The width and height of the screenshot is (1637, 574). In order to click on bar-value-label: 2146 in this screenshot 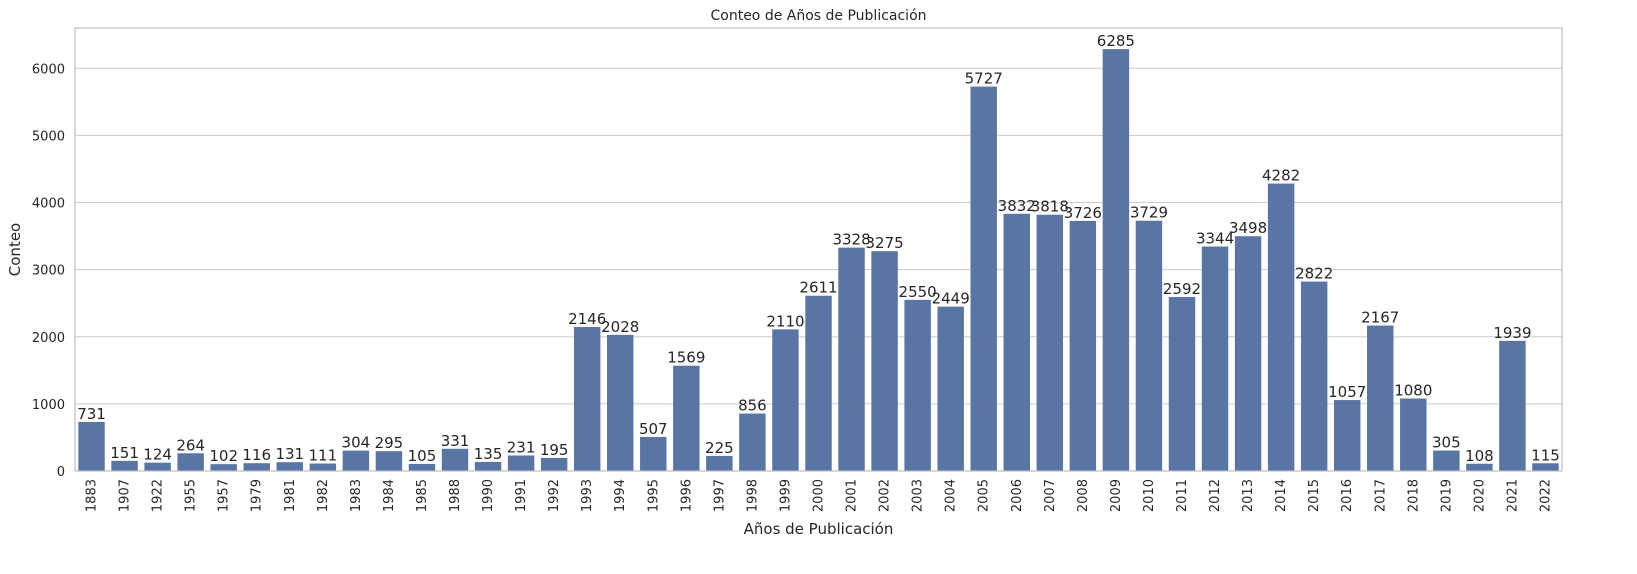, I will do `click(587, 319)`.